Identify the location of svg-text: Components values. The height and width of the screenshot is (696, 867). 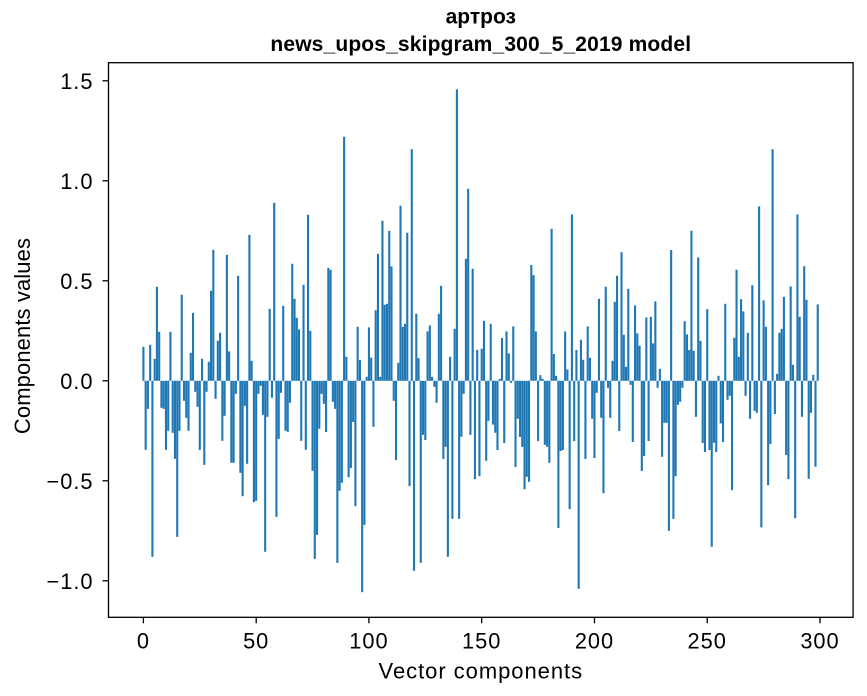
(22, 336).